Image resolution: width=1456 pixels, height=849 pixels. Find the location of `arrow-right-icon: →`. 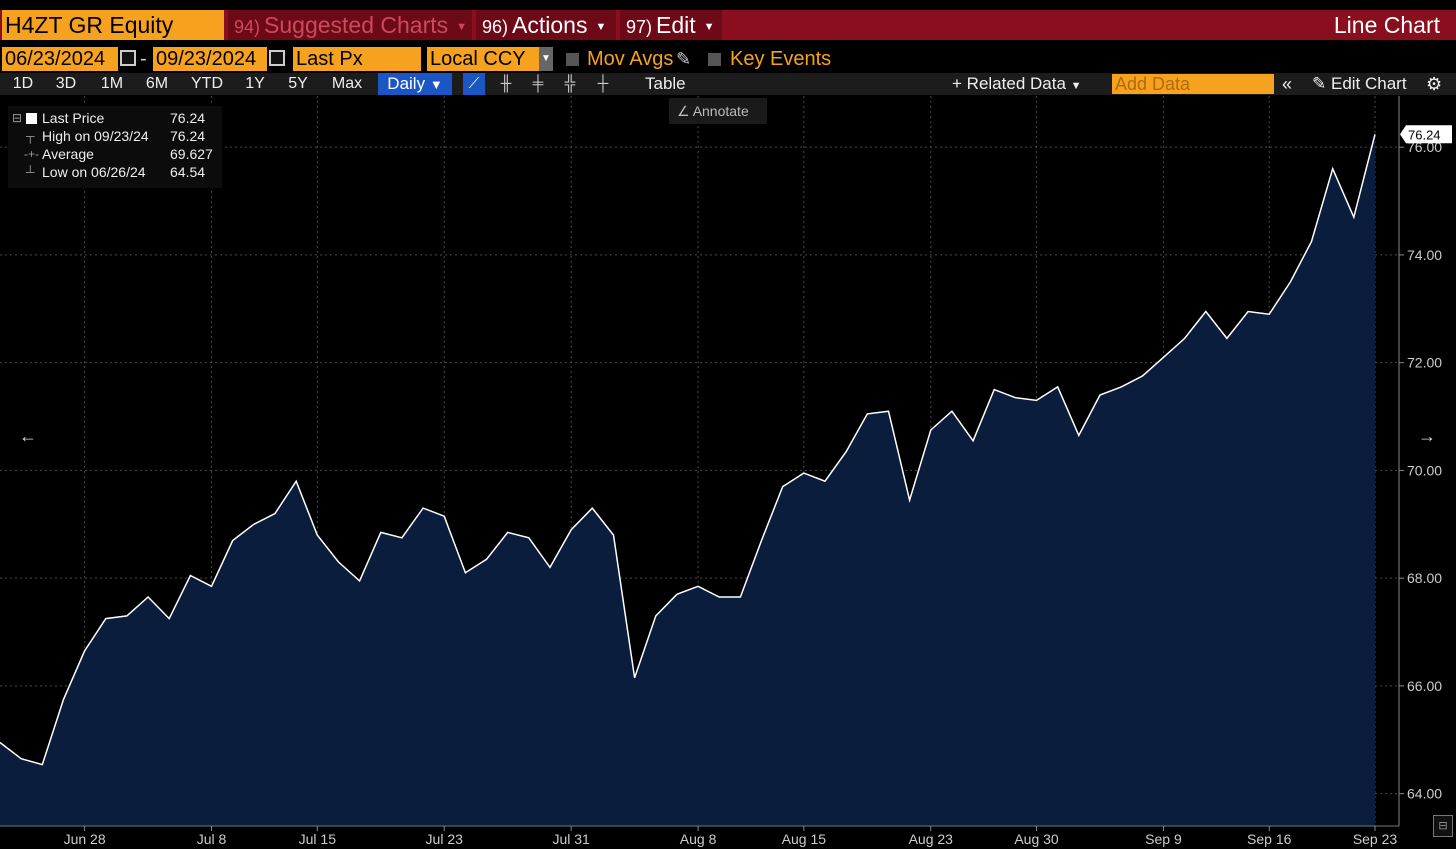

arrow-right-icon: → is located at coordinates (1427, 436).